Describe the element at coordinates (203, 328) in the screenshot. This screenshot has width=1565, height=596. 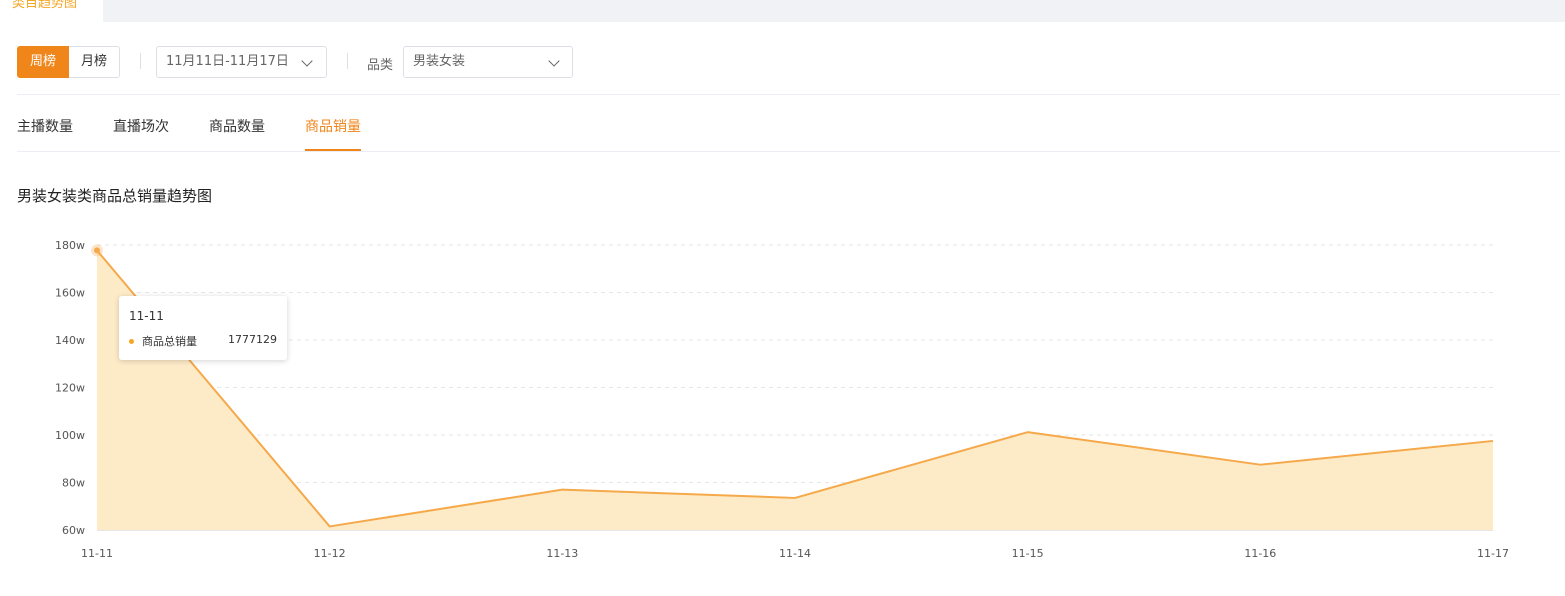
I see `chart-tooltip: 11-11 商品总销量 1777129` at that location.